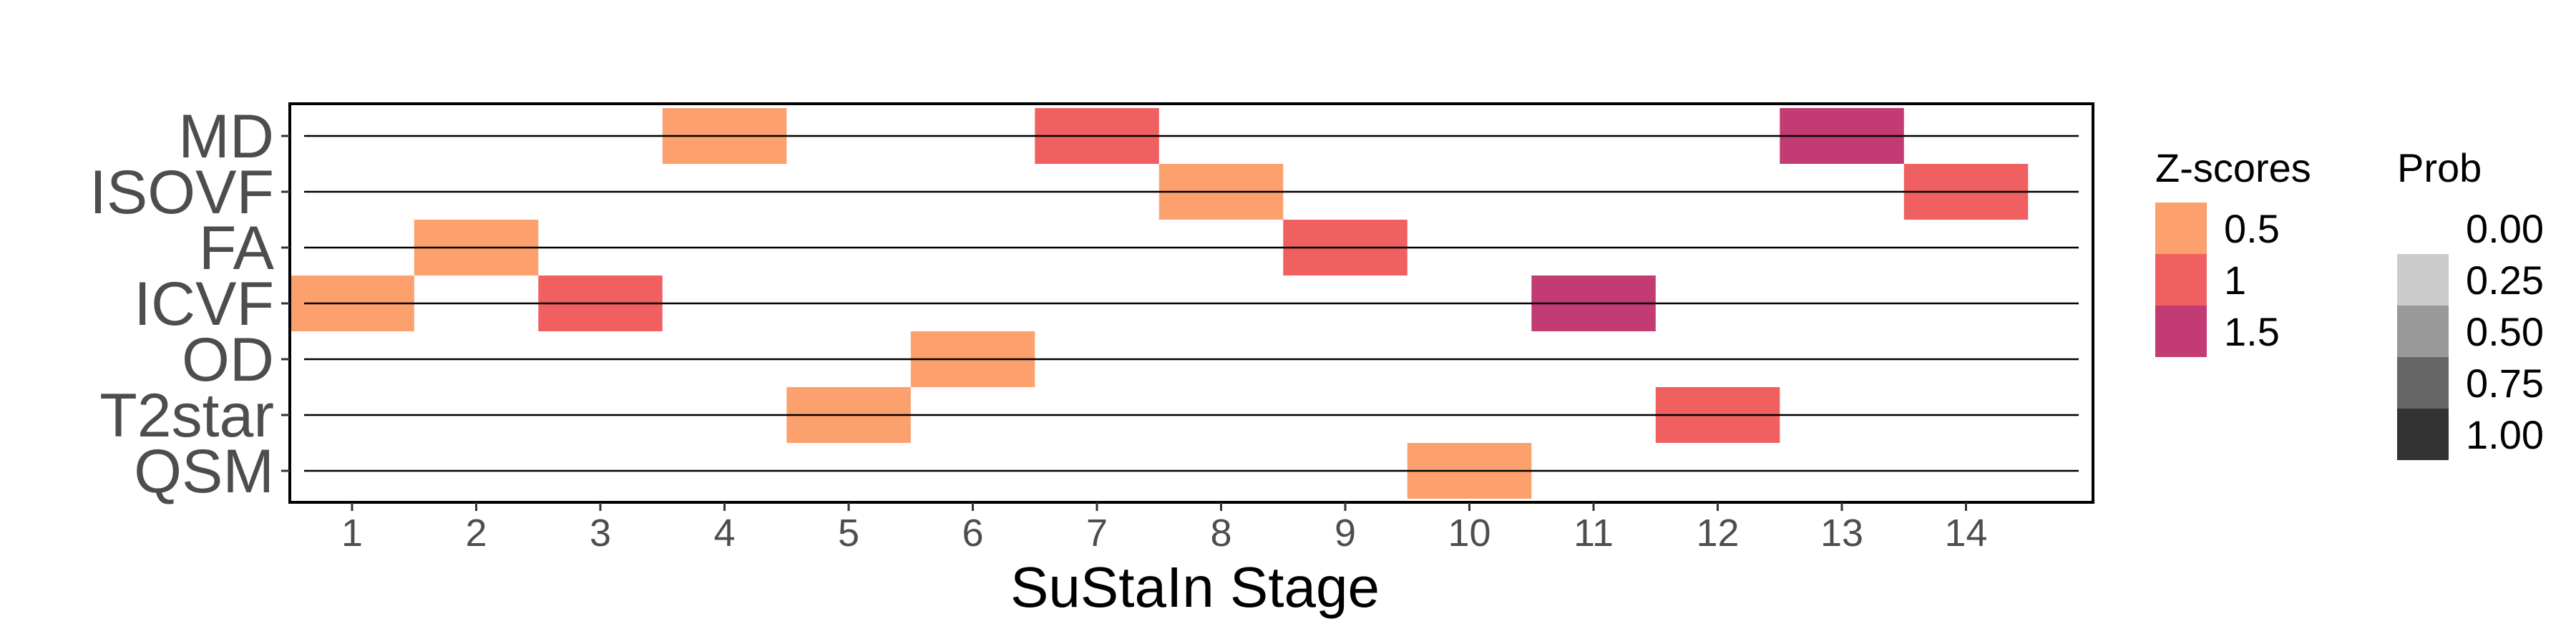 This screenshot has height=644, width=2576. I want to click on zscore-legend-items: 0.5 1 1.5, so click(2217, 280).